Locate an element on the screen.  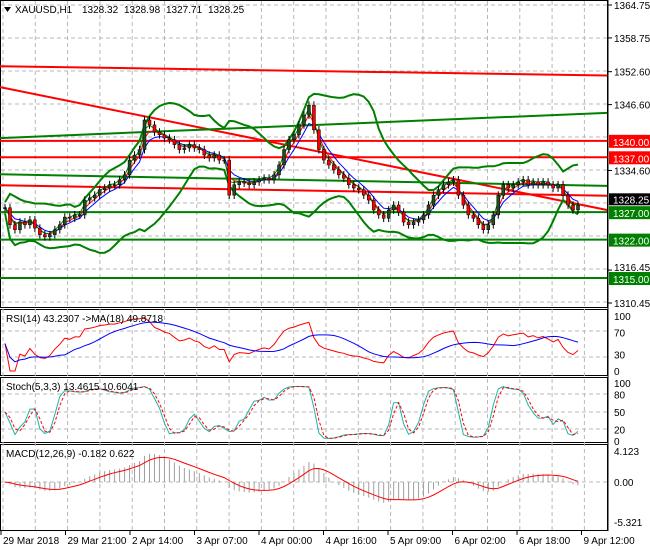
current-price-tag is located at coordinates (629, 199).